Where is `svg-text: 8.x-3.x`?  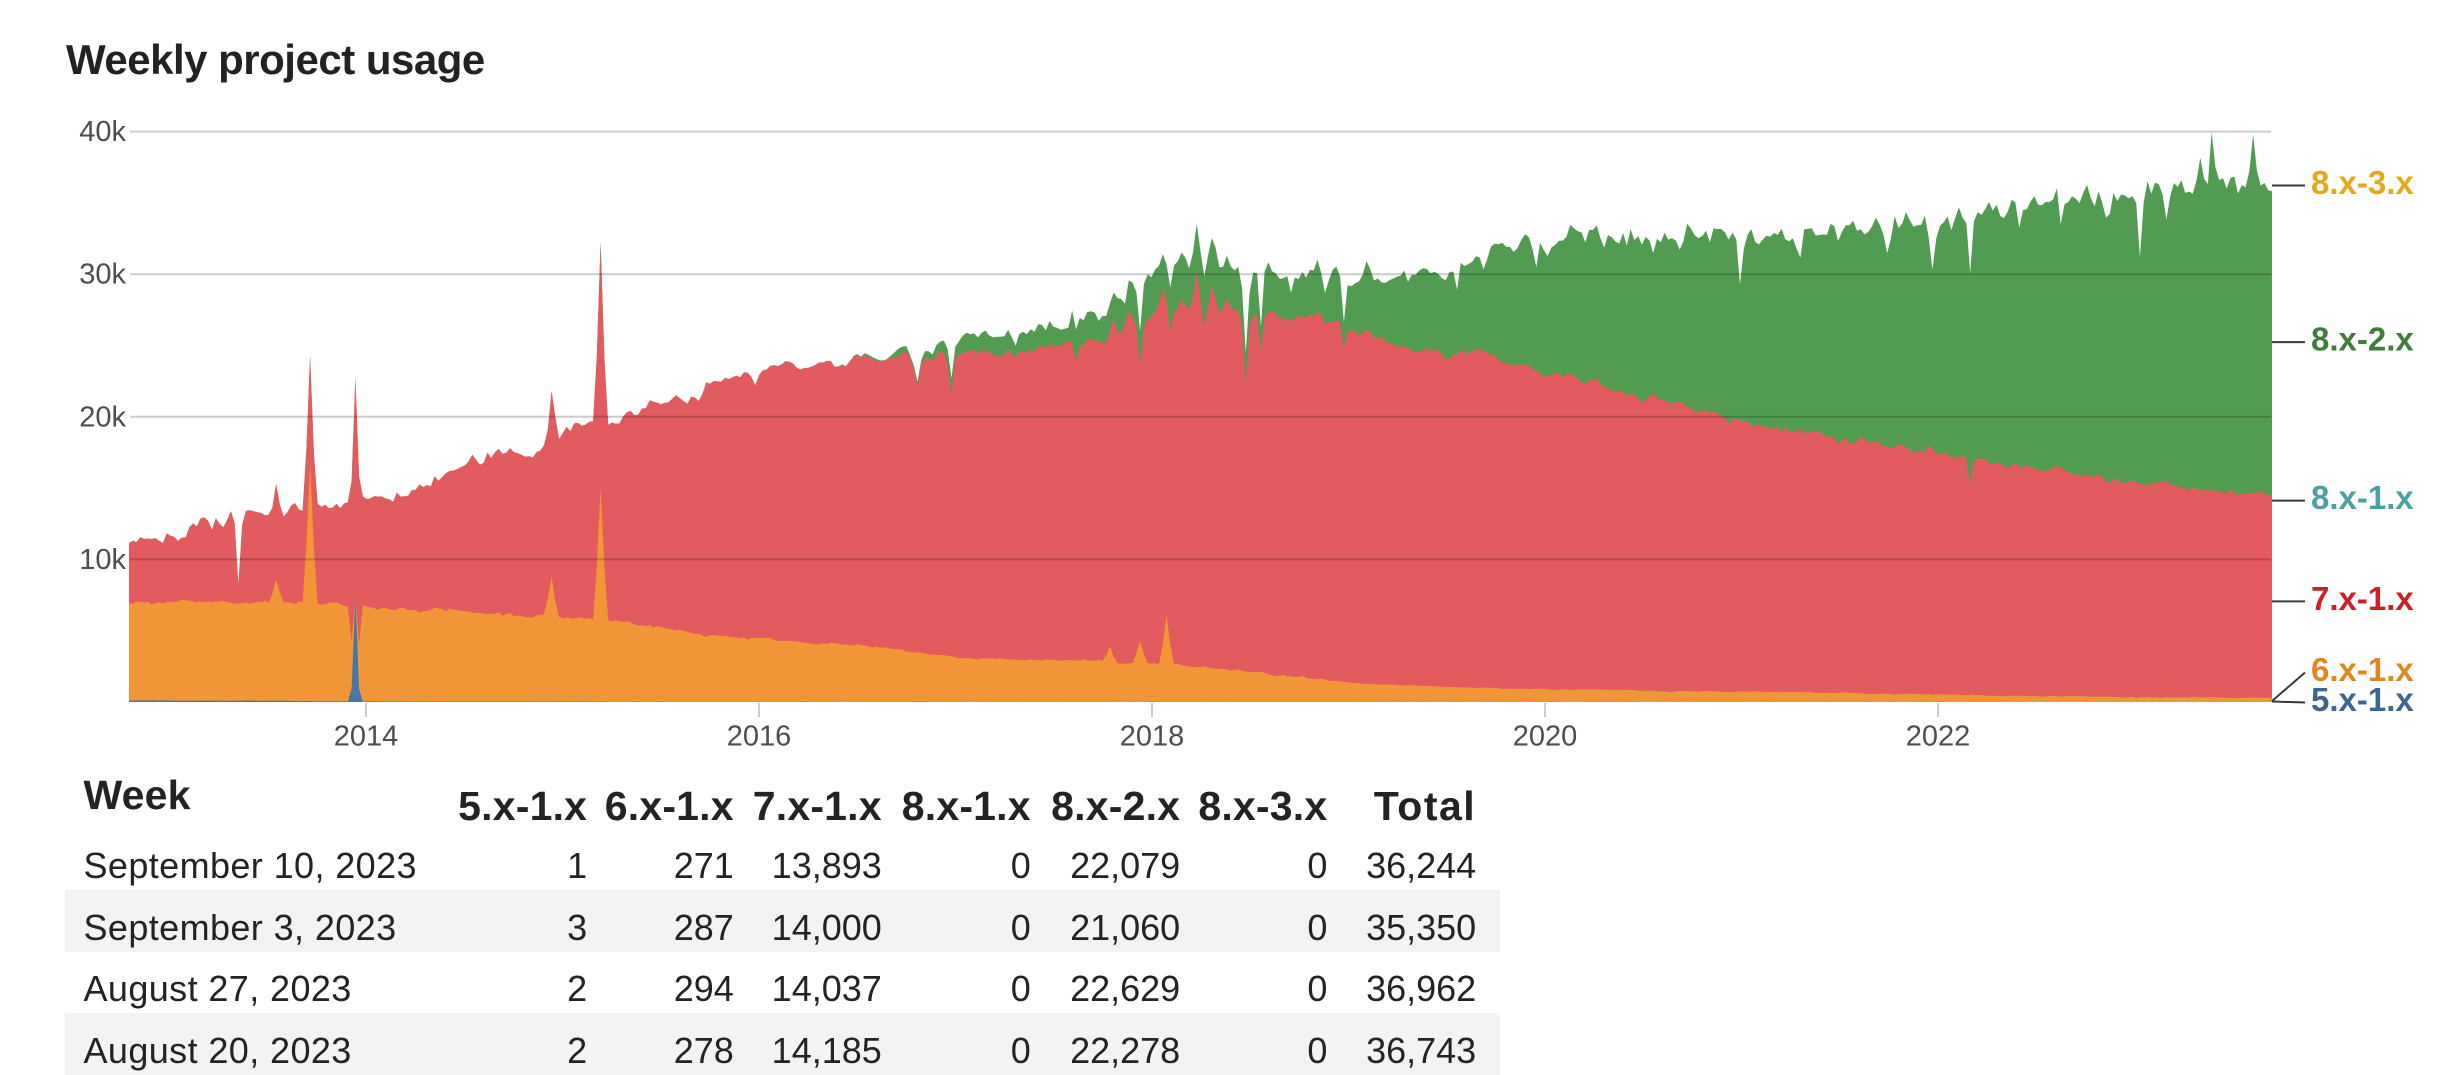 svg-text: 8.x-3.x is located at coordinates (2362, 182).